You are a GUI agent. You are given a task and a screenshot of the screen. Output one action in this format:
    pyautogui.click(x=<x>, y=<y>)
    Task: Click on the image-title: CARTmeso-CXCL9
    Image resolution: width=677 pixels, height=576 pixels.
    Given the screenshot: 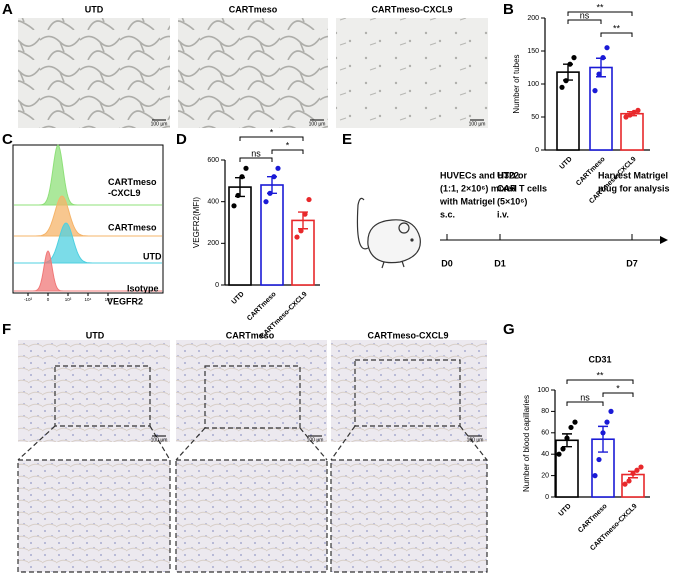 What is the action you would take?
    pyautogui.click(x=411, y=9)
    